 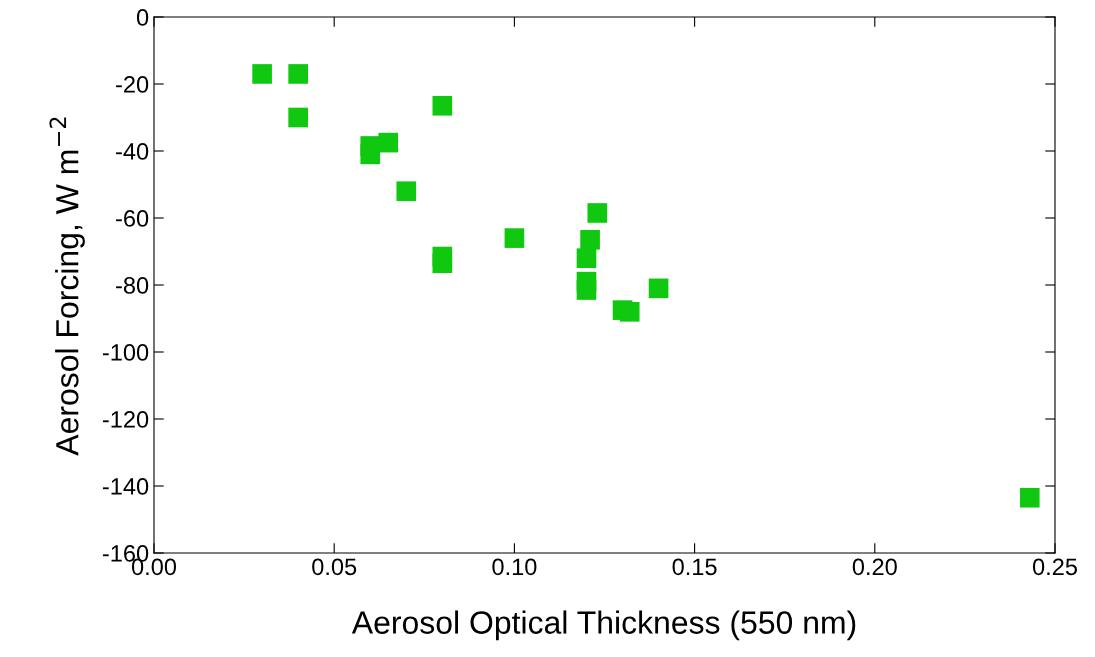 I want to click on x-axis-title: Aerosol Optical Thickness (550 nm), so click(x=603, y=625).